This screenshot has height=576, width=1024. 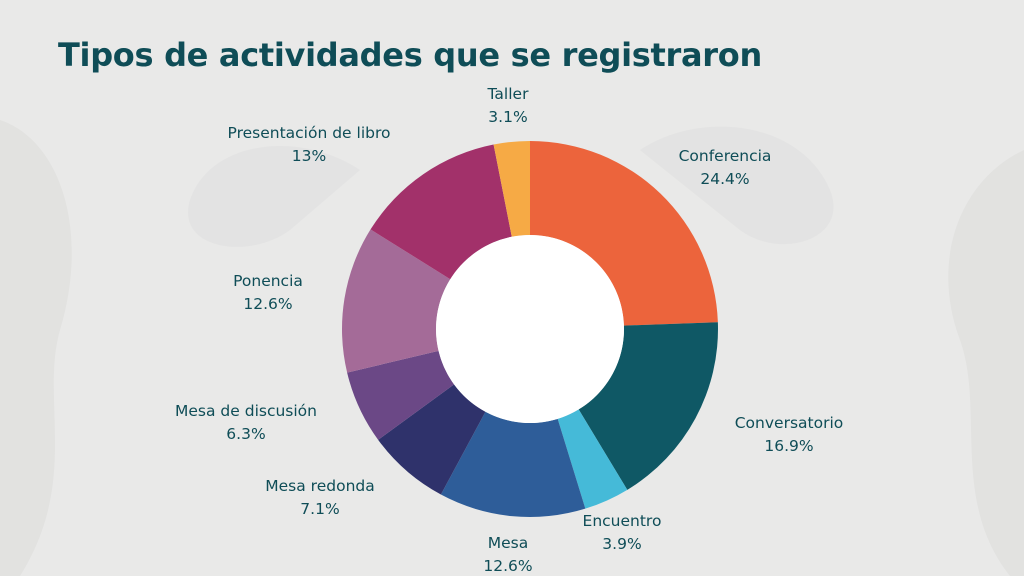 What do you see at coordinates (724, 179) in the screenshot?
I see `slice-percentage: 24.4%` at bounding box center [724, 179].